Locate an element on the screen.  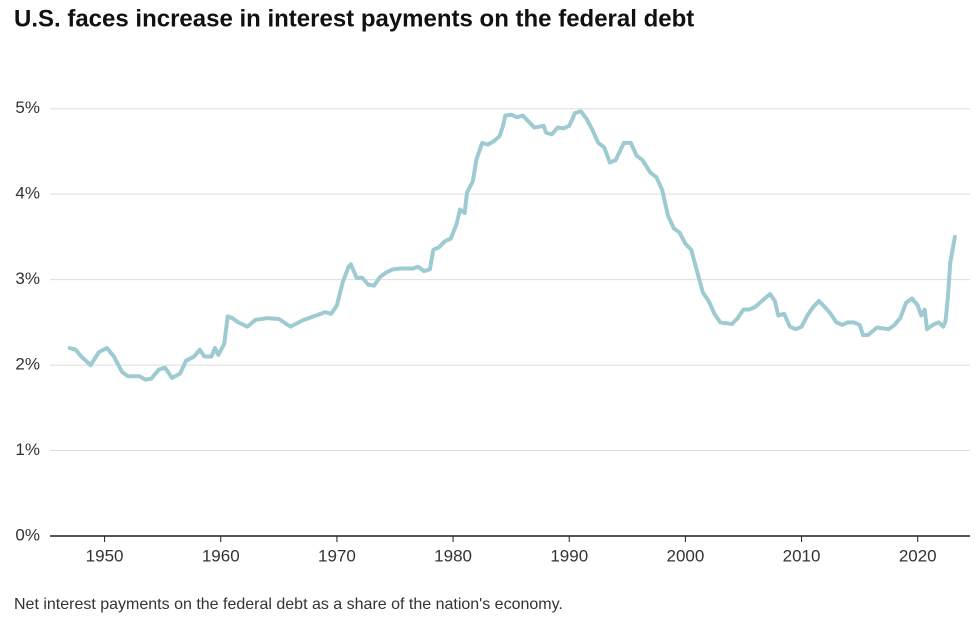
y-tick-label: 2% is located at coordinates (27, 364).